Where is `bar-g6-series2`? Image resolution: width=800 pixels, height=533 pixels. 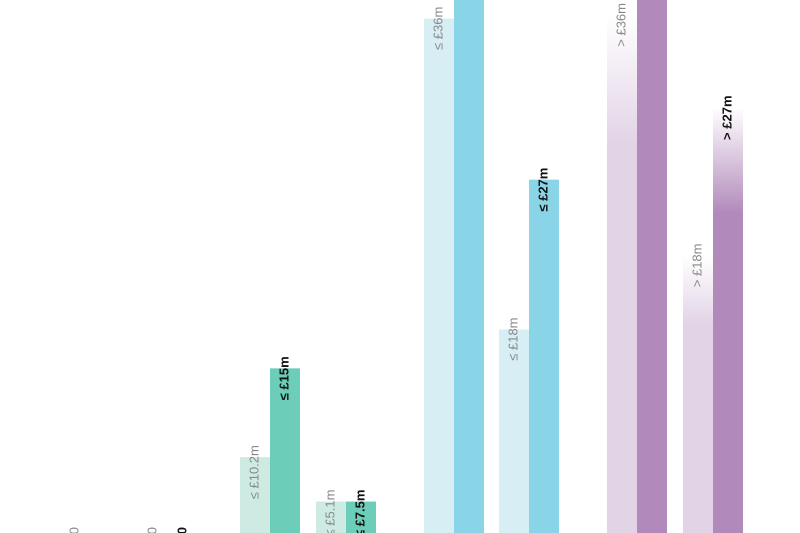 bar-g6-series2 is located at coordinates (544, 356).